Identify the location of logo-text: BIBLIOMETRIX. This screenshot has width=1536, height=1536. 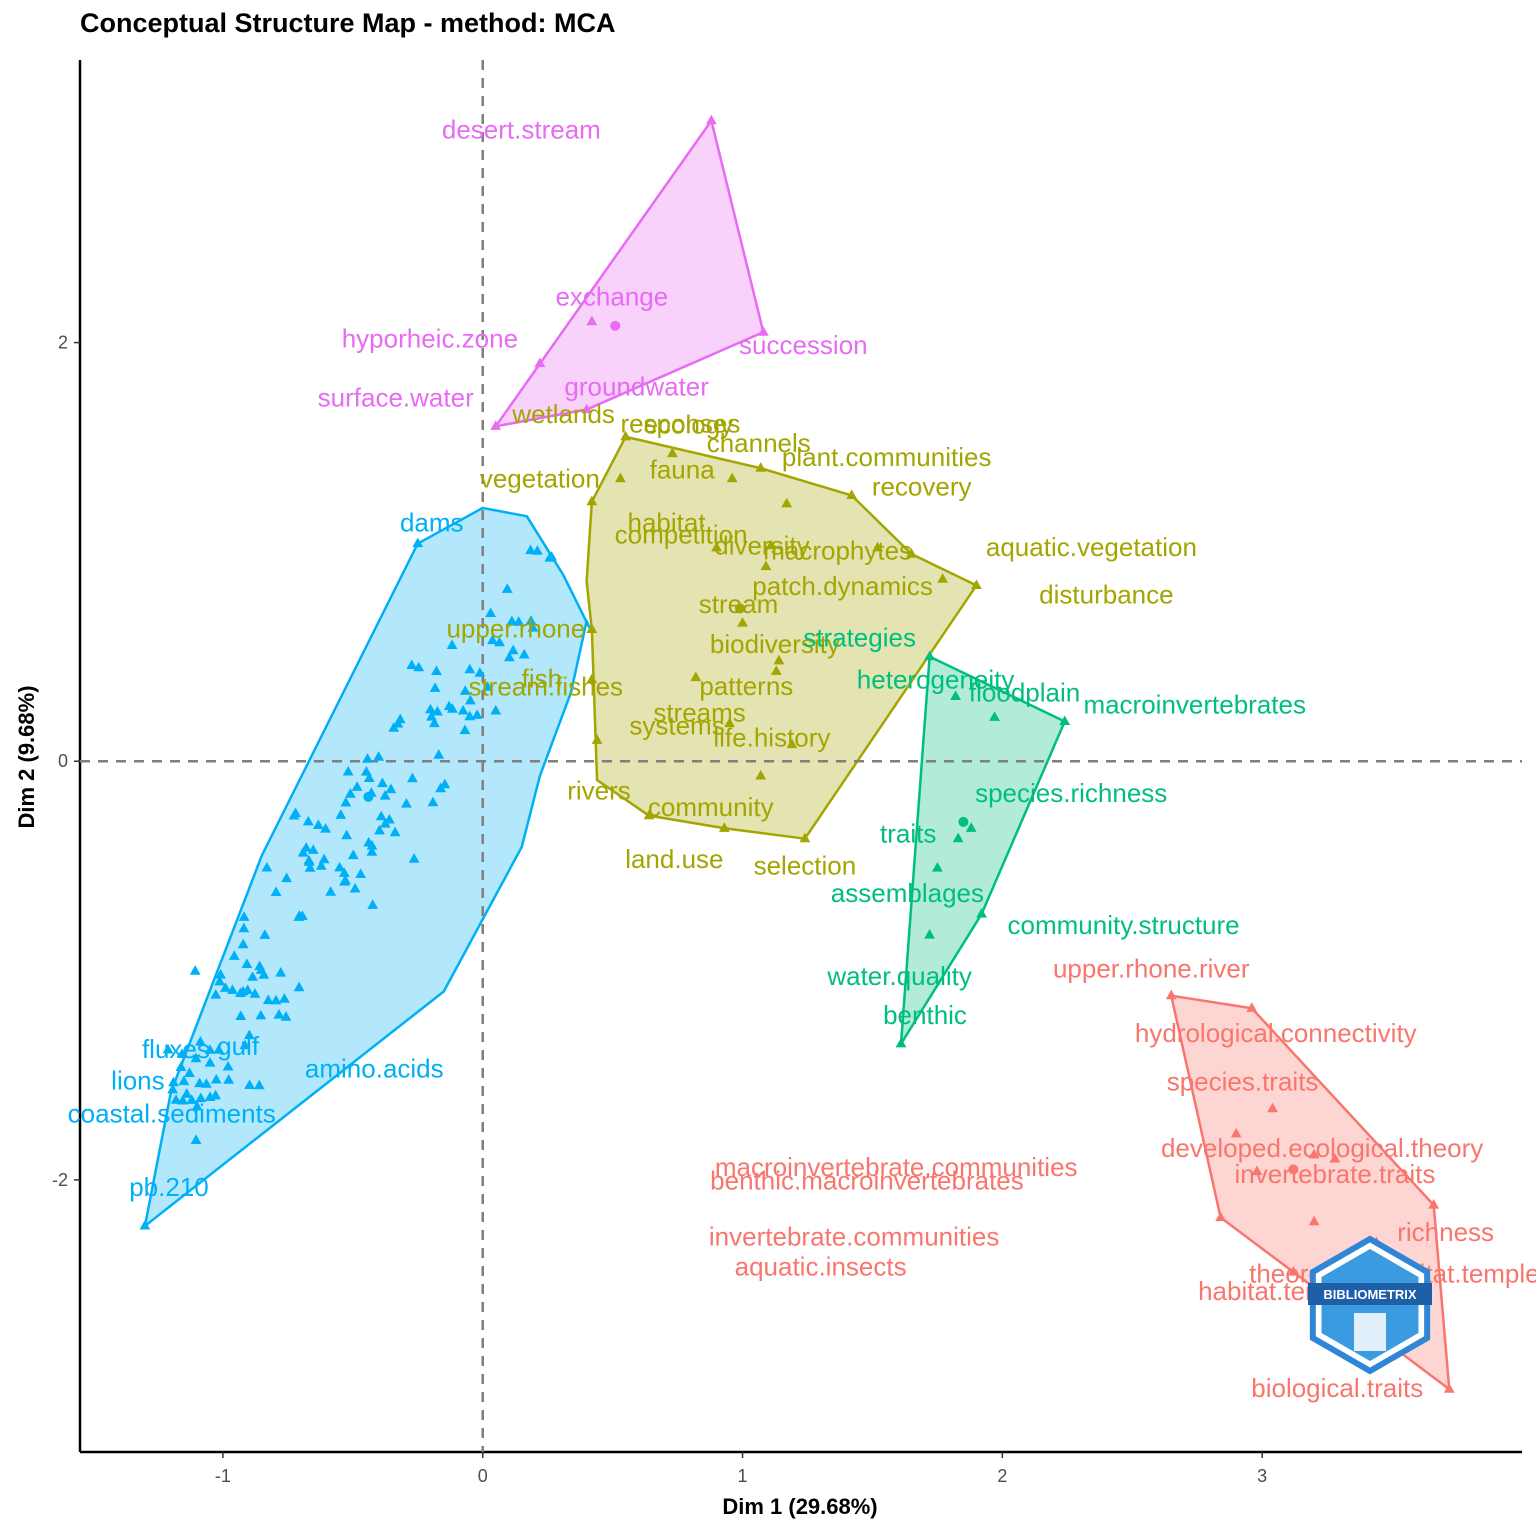
(1369, 1294).